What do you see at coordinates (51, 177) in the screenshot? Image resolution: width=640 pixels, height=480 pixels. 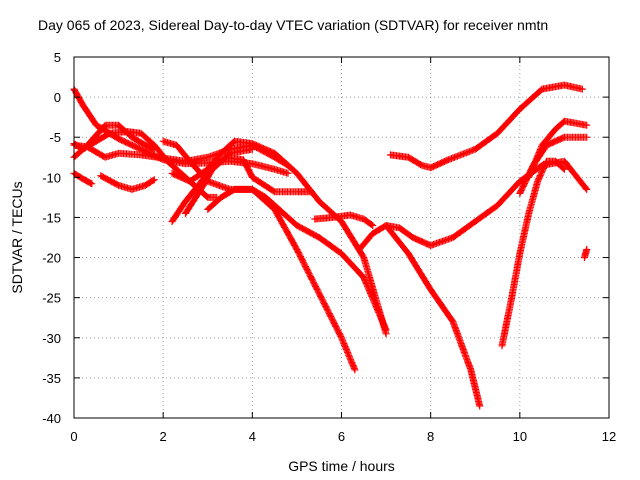 I see `y-tick-label: -10` at bounding box center [51, 177].